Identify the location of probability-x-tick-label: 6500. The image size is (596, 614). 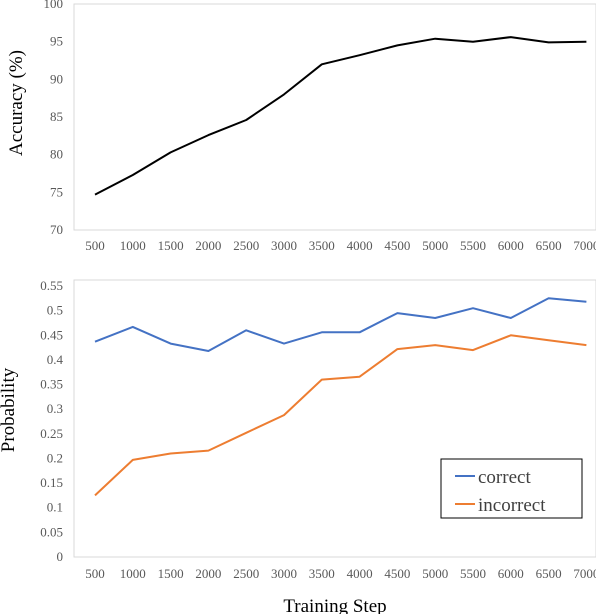
(549, 573).